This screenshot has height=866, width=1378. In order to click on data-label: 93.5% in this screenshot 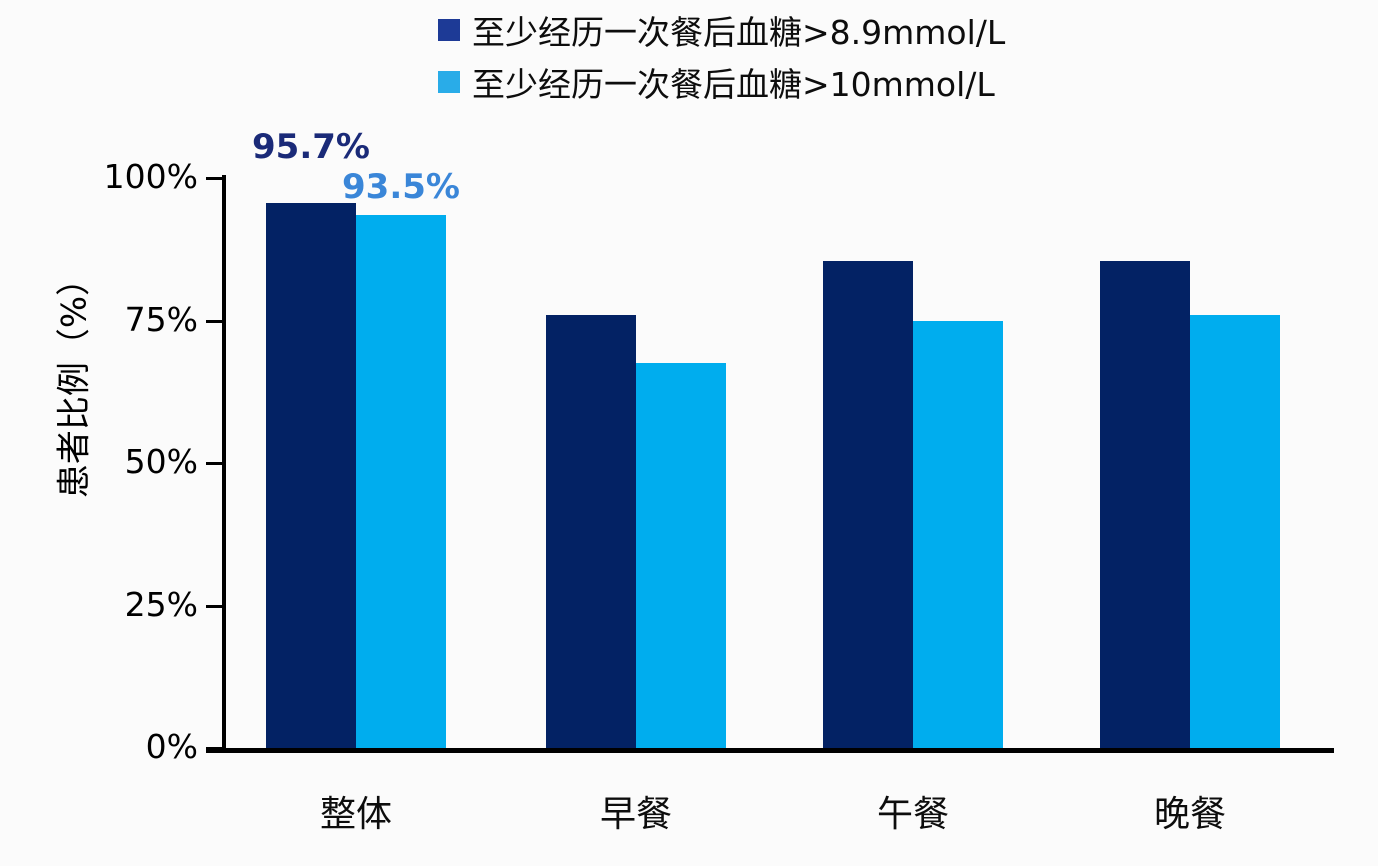, I will do `click(401, 187)`.